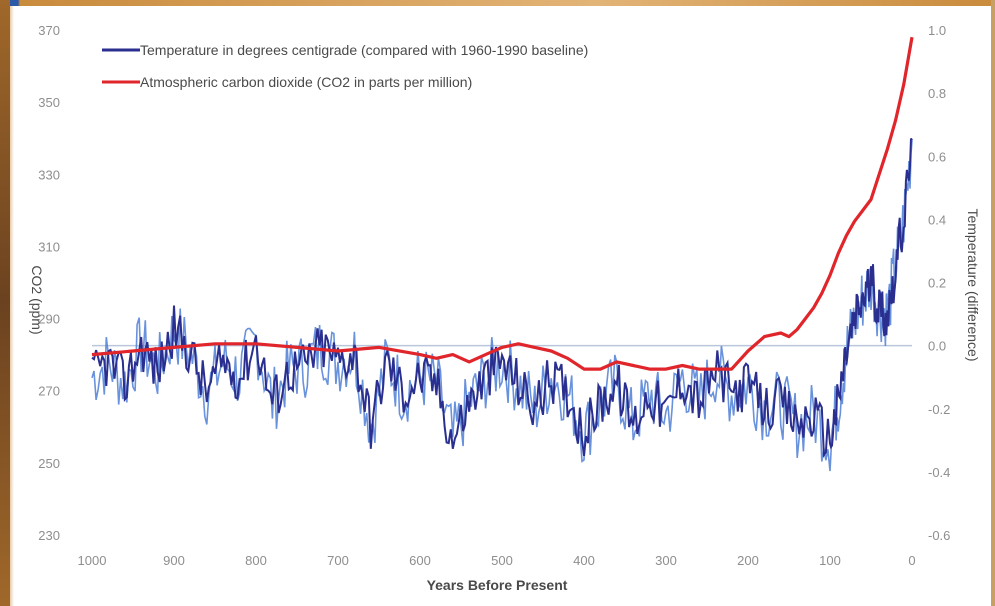 This screenshot has width=995, height=606. What do you see at coordinates (5, 303) in the screenshot?
I see `left-border-decoration` at bounding box center [5, 303].